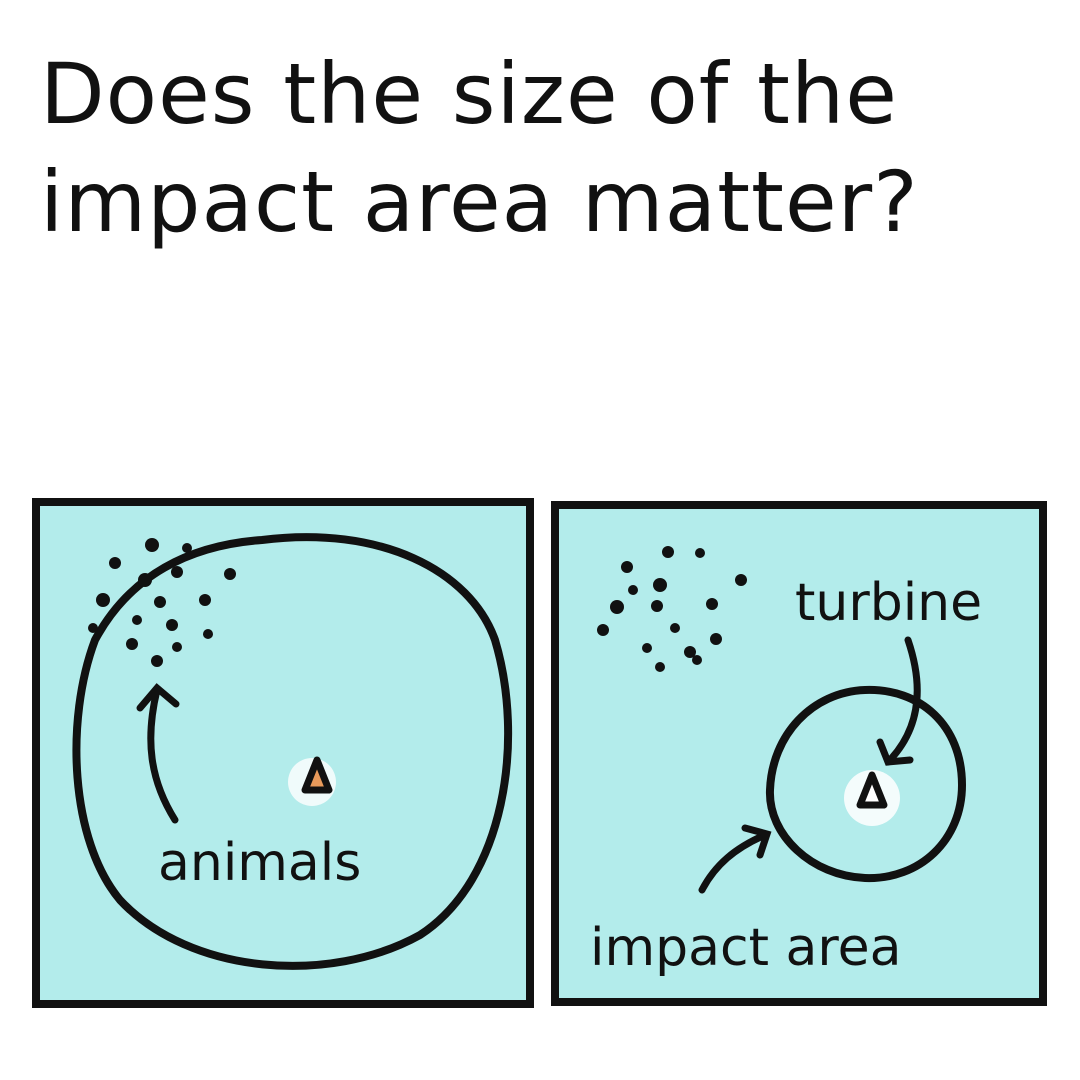 The width and height of the screenshot is (1080, 1080). I want to click on title-line-2: impact area matter?, so click(479, 202).